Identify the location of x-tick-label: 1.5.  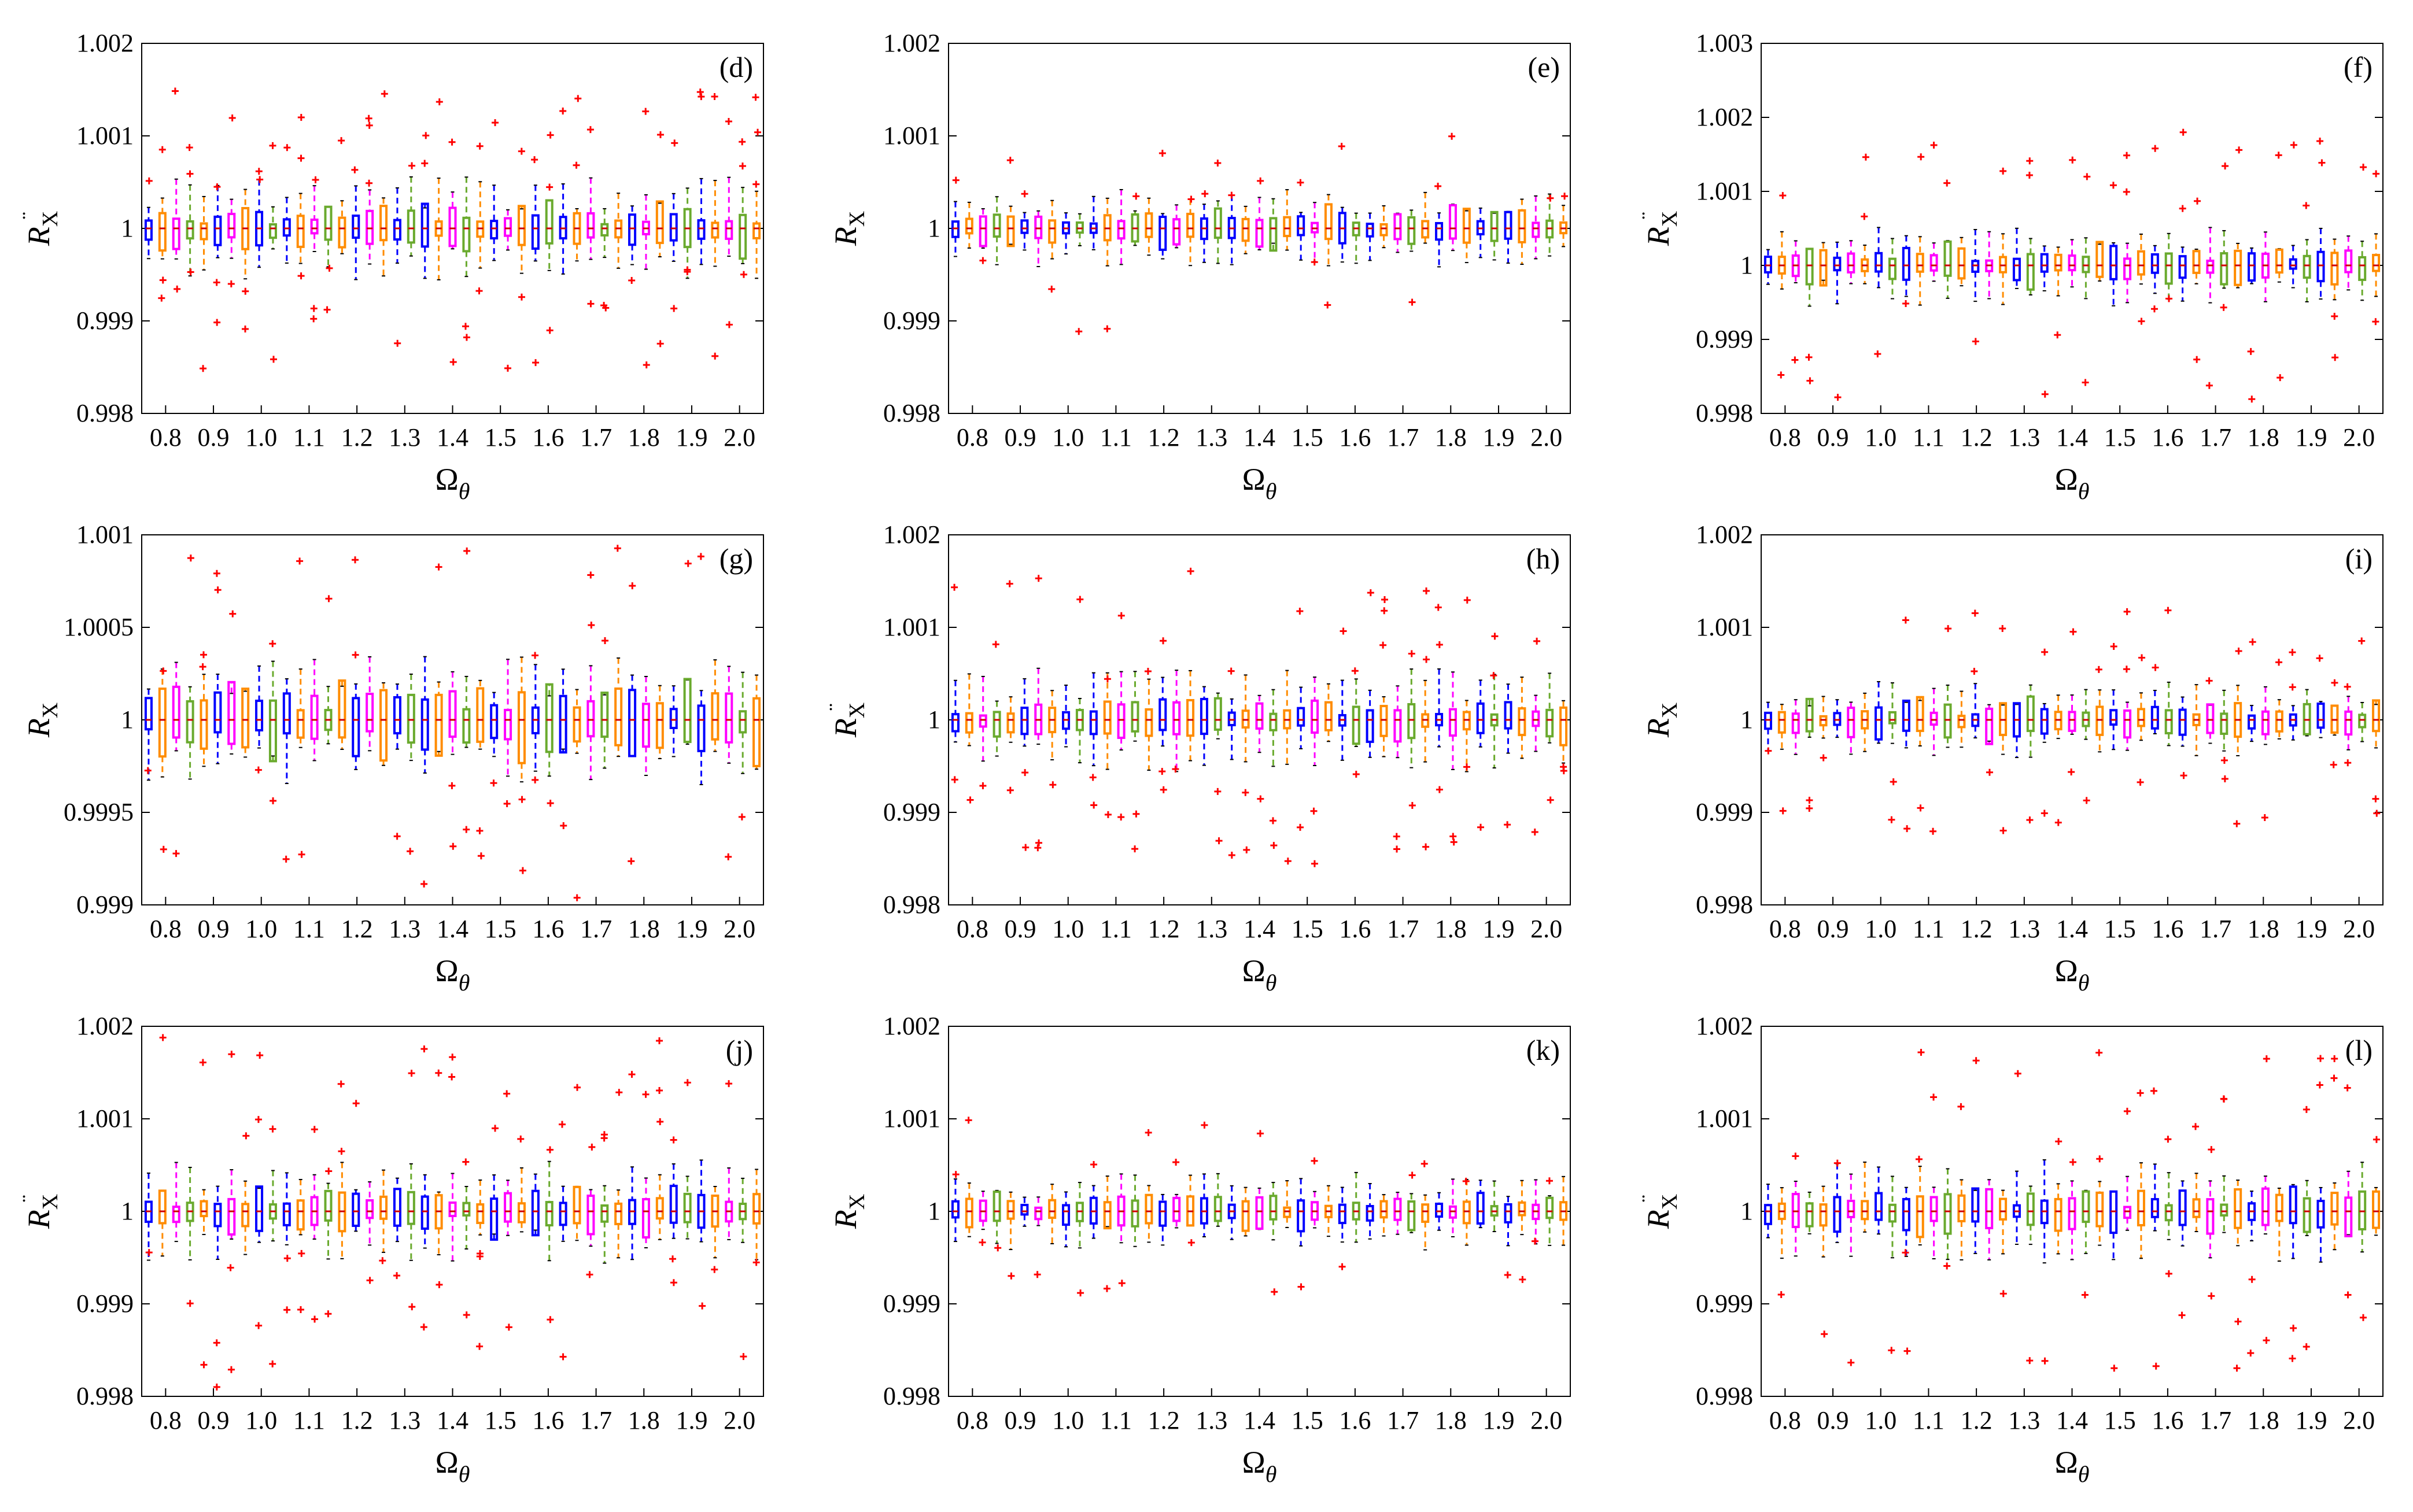
(1307, 437).